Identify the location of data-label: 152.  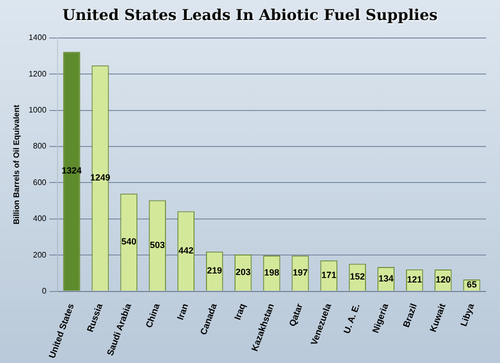
(357, 277).